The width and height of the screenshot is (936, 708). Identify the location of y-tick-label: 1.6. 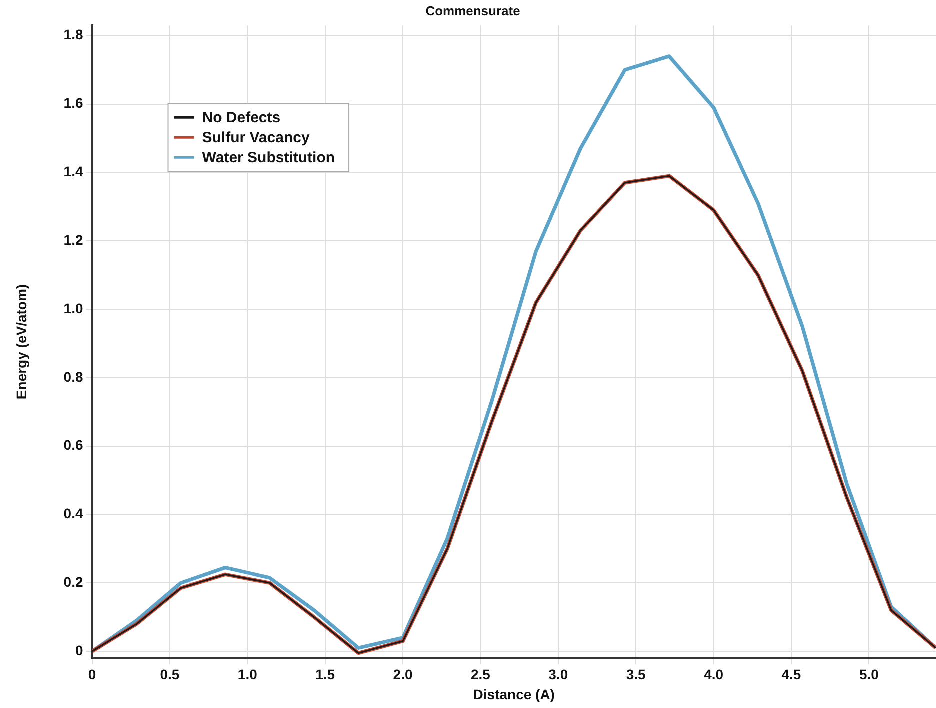
(74, 103).